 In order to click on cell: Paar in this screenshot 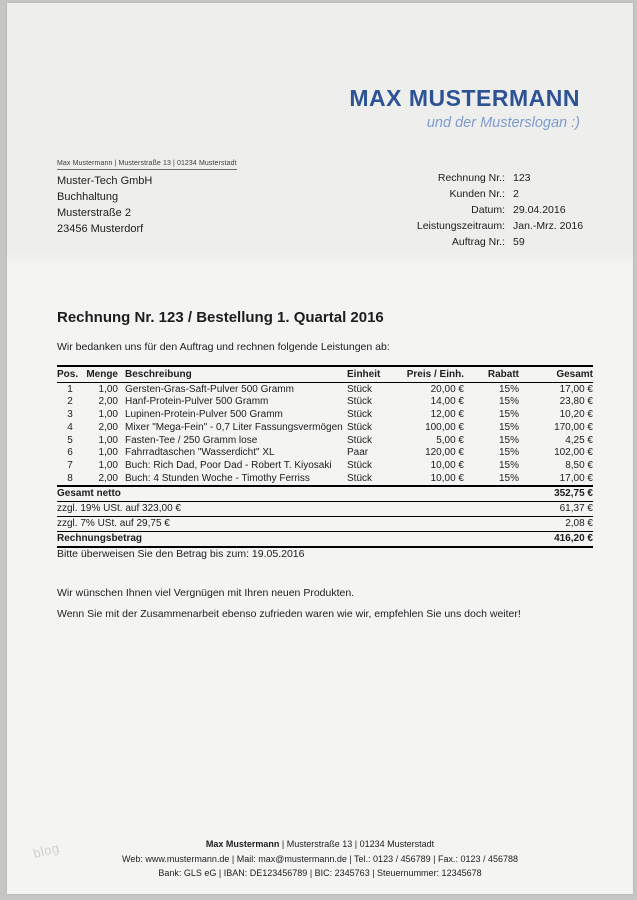, I will do `click(358, 453)`.